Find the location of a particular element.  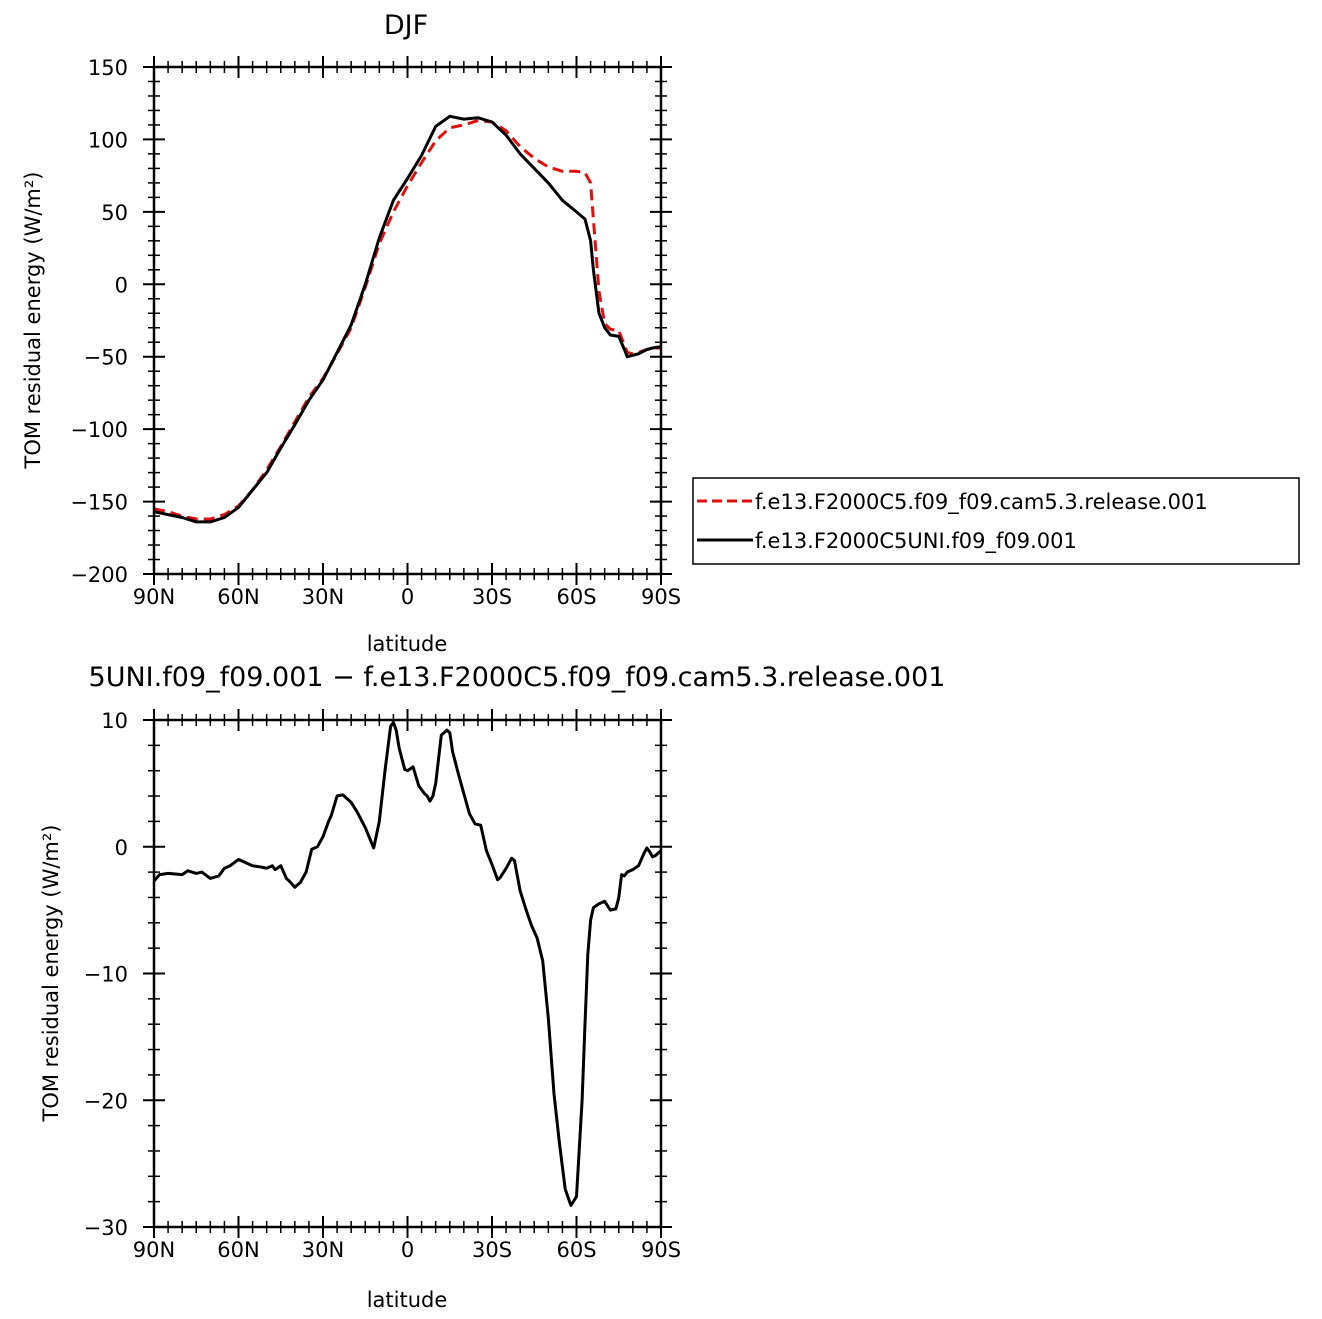

legend-box is located at coordinates (996, 521).